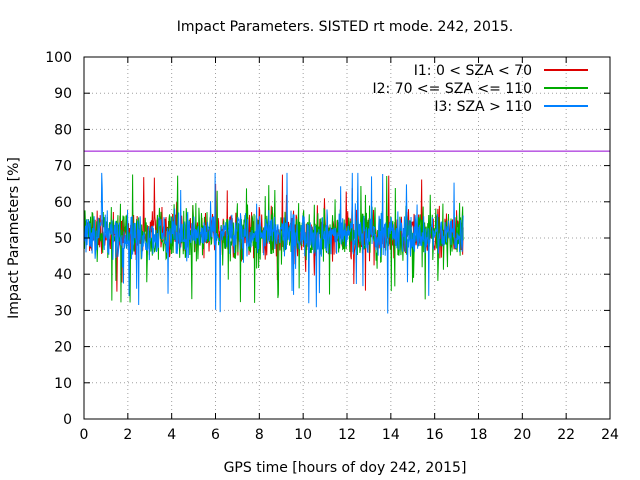 This screenshot has width=640, height=480. Describe the element at coordinates (63, 311) in the screenshot. I see `y-tick-label: 30` at that location.